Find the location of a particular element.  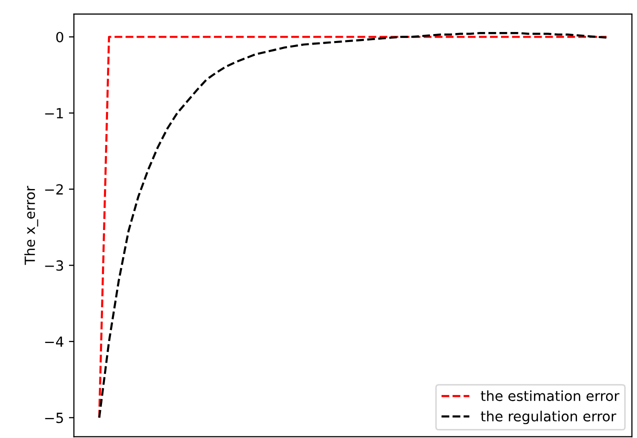

y-tick-label: −2 is located at coordinates (54, 189).